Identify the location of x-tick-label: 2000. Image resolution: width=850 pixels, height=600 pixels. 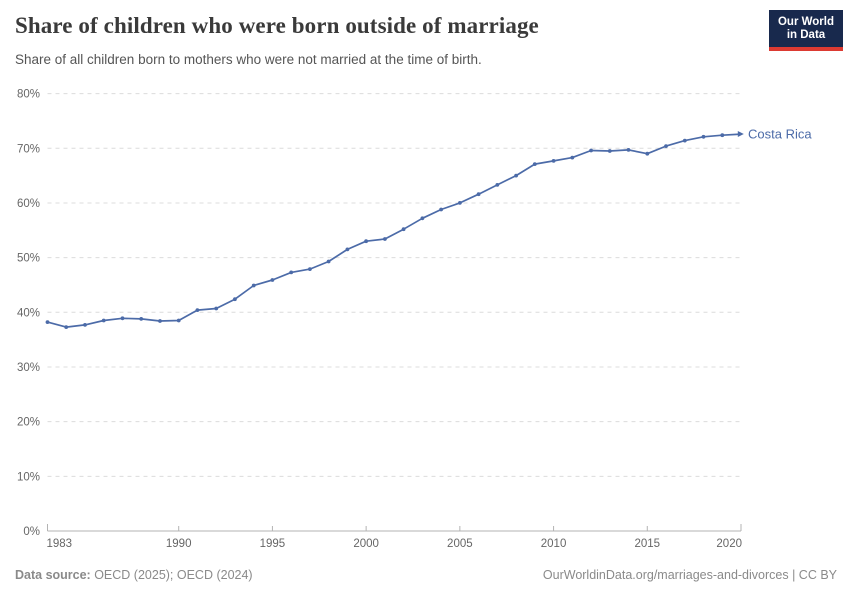
(366, 544).